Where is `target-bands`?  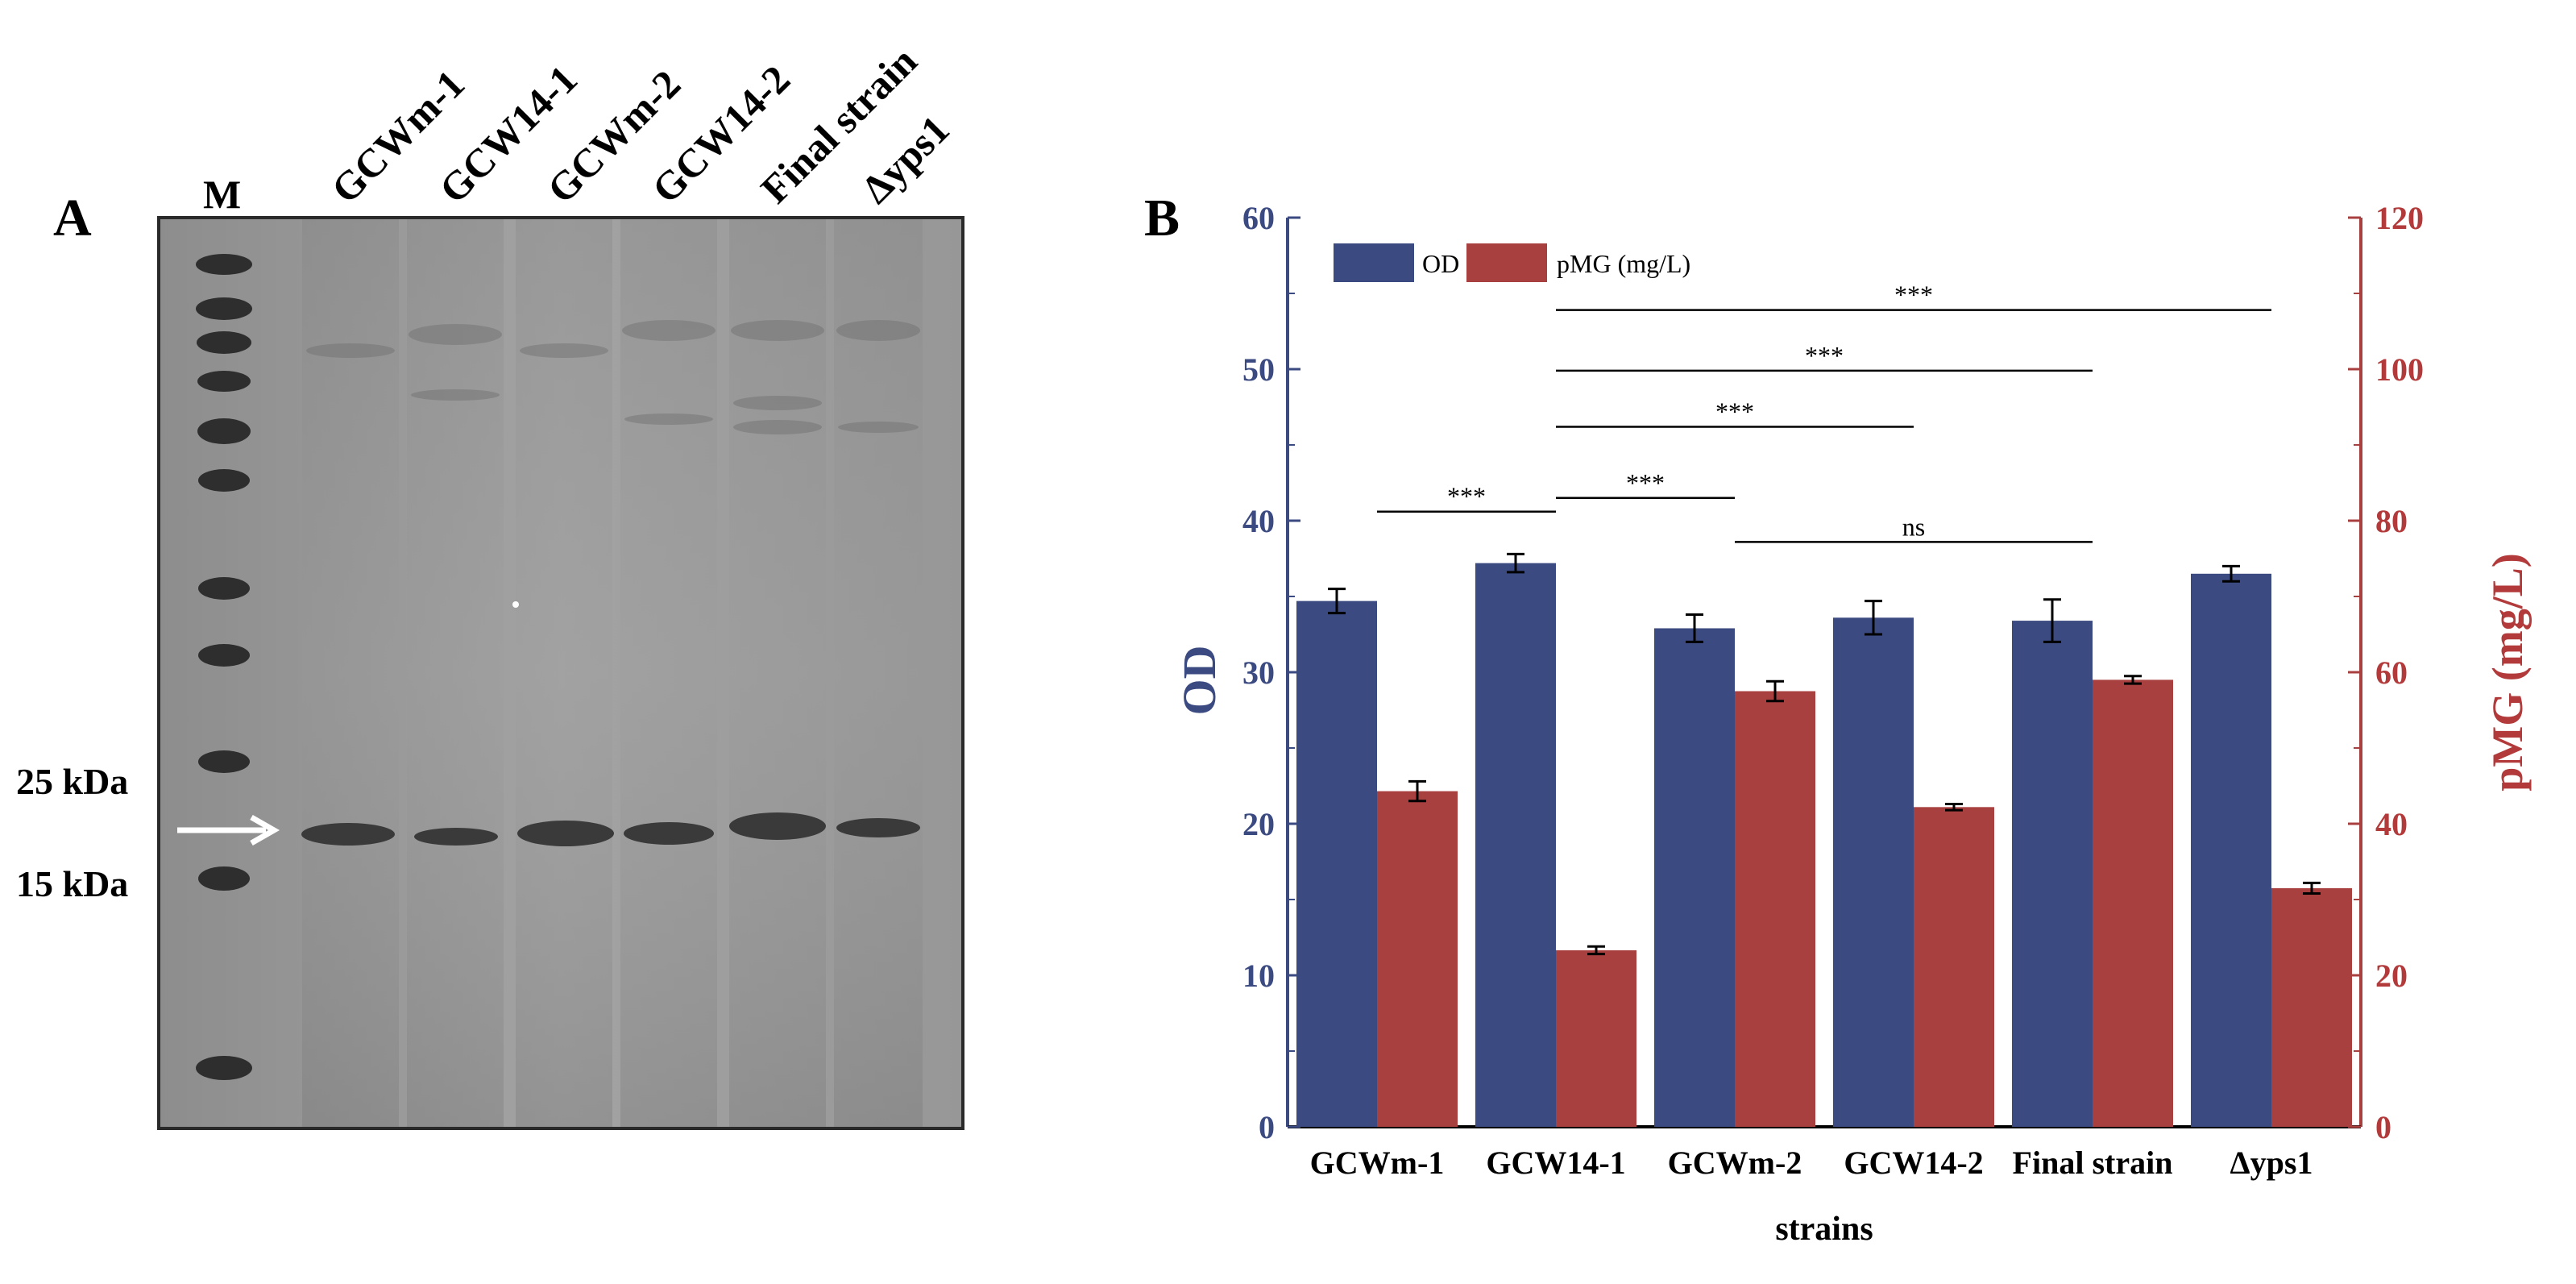
target-bands is located at coordinates (610, 829).